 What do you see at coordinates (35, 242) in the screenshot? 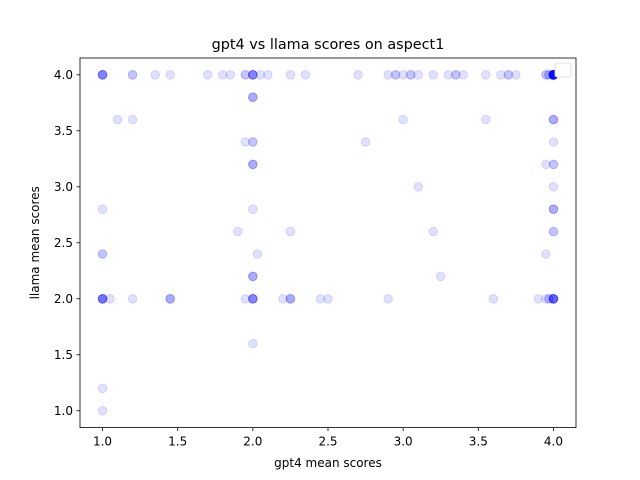
I see `y-axis-label: llama mean scores` at bounding box center [35, 242].